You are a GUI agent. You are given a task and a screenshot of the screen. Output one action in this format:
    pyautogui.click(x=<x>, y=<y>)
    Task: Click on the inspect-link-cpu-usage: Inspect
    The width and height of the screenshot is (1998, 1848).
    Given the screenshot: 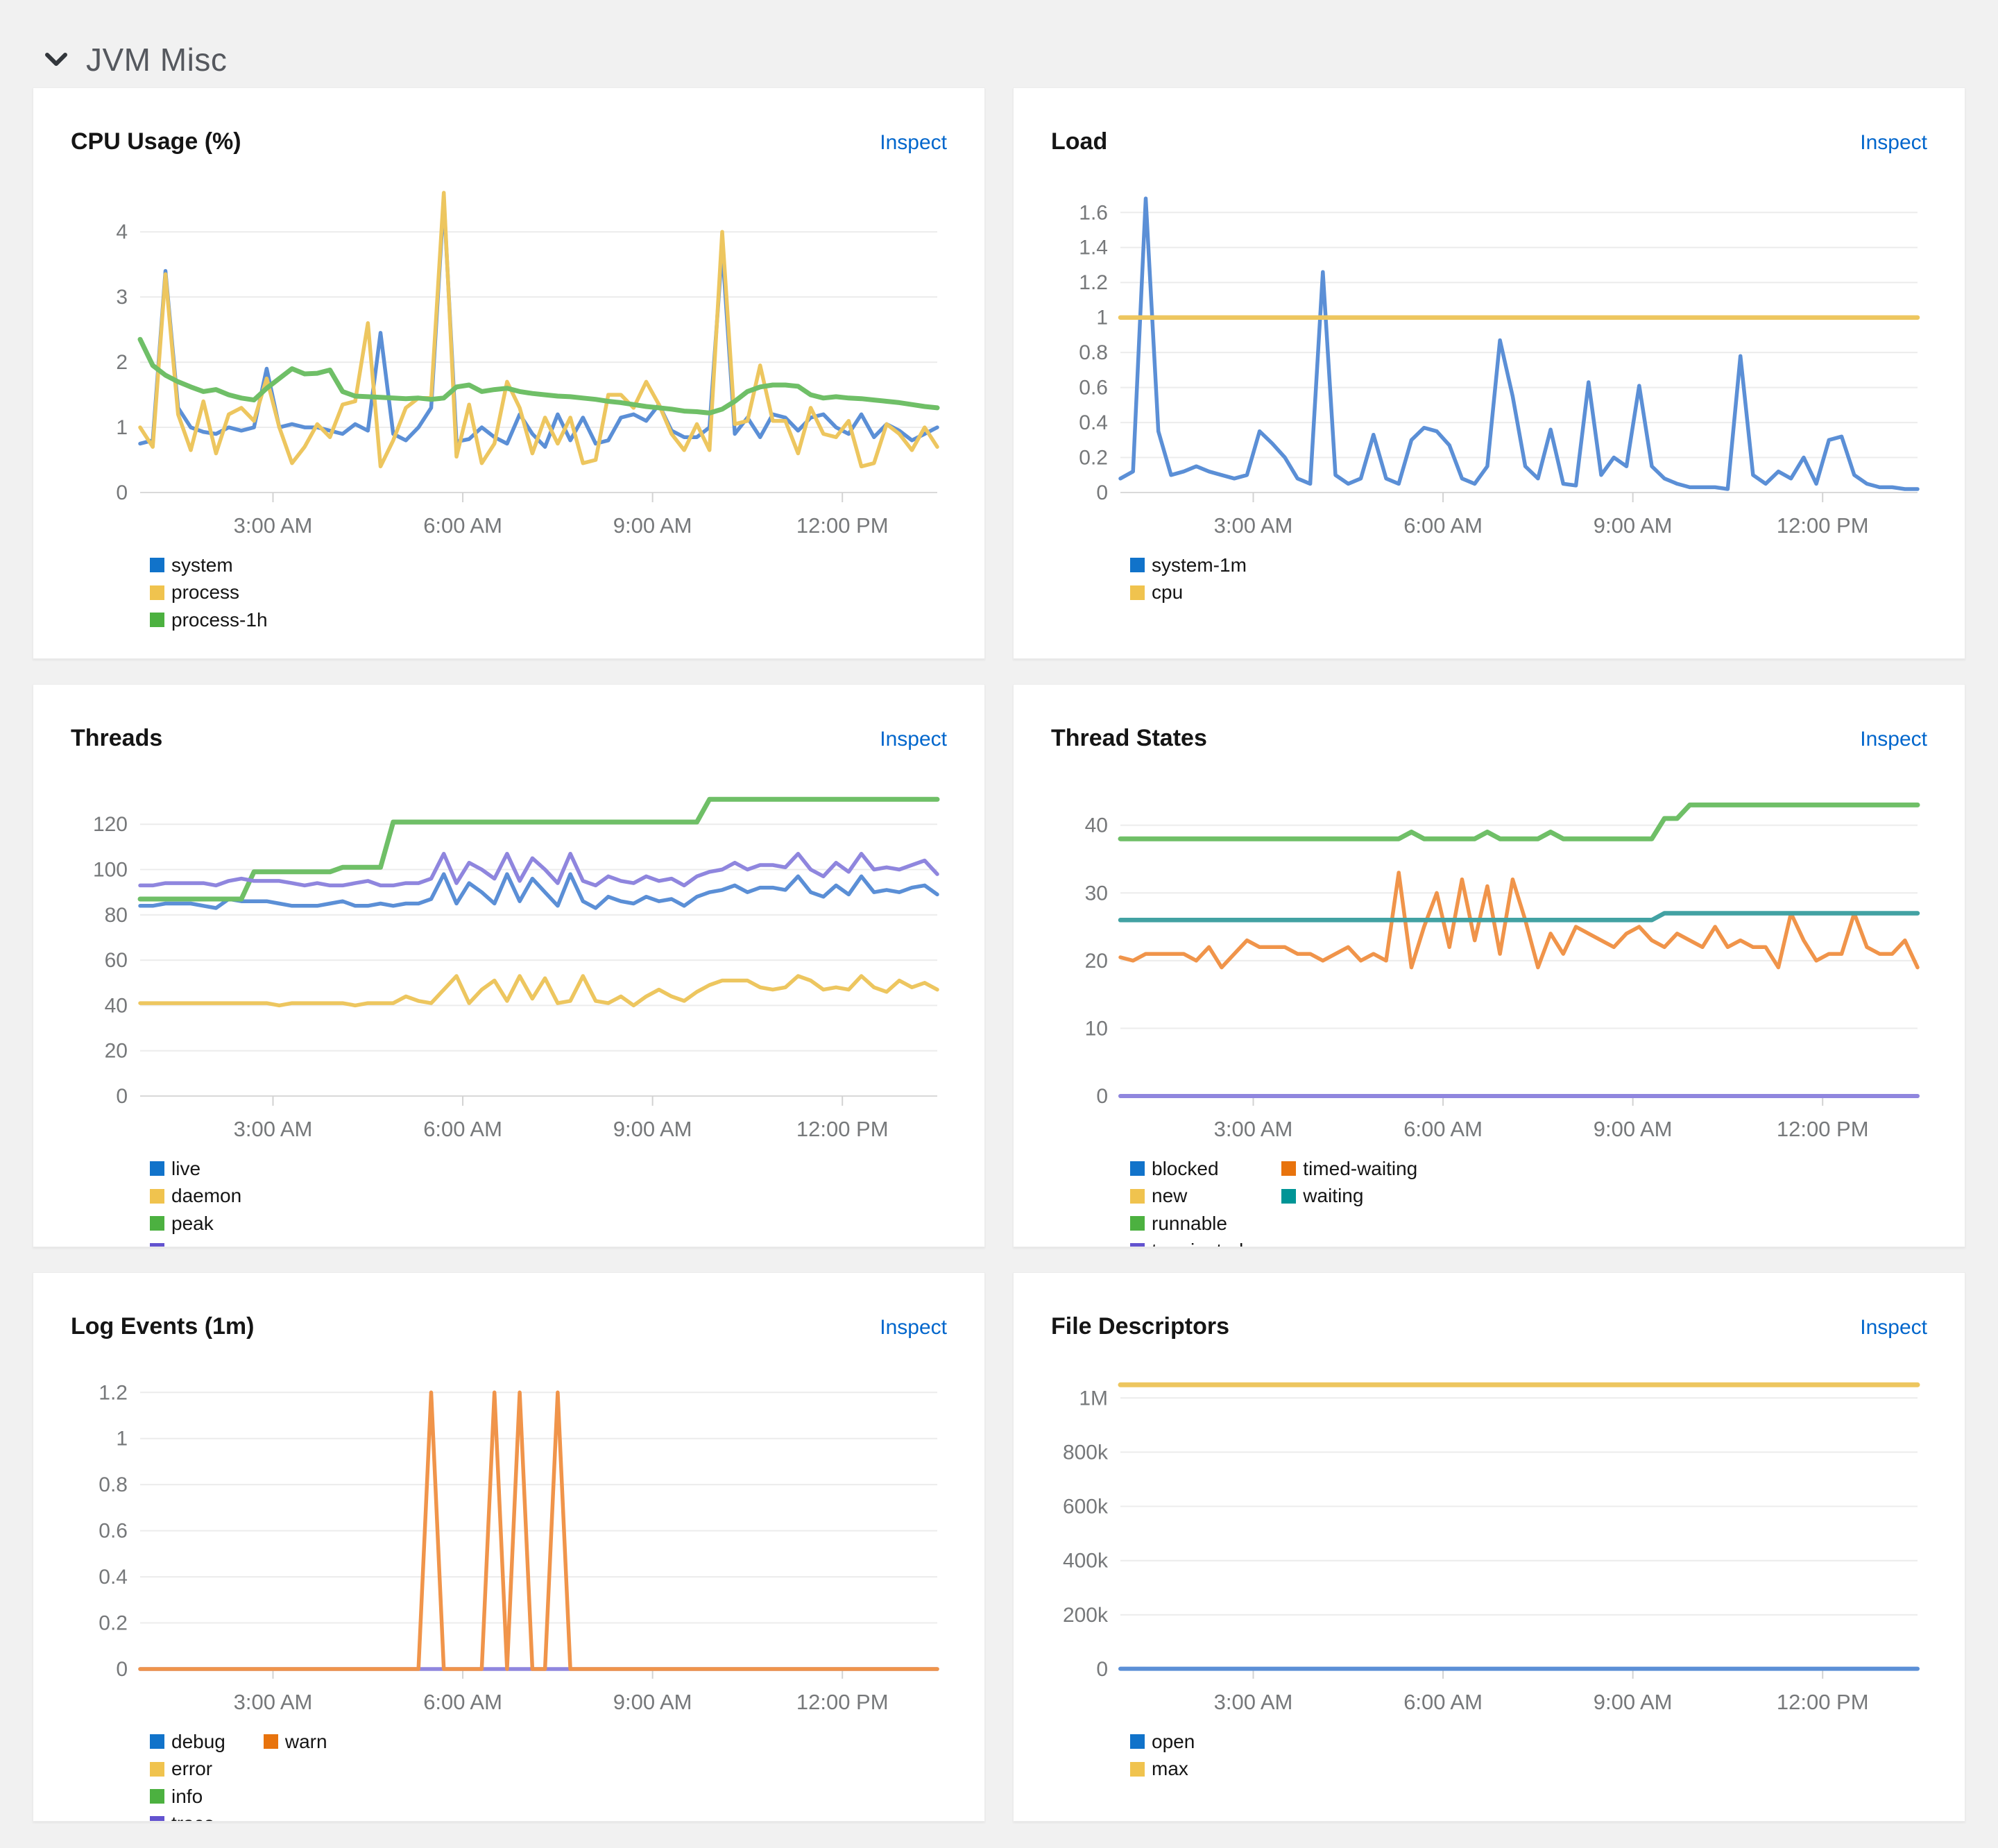 What is the action you would take?
    pyautogui.click(x=913, y=142)
    